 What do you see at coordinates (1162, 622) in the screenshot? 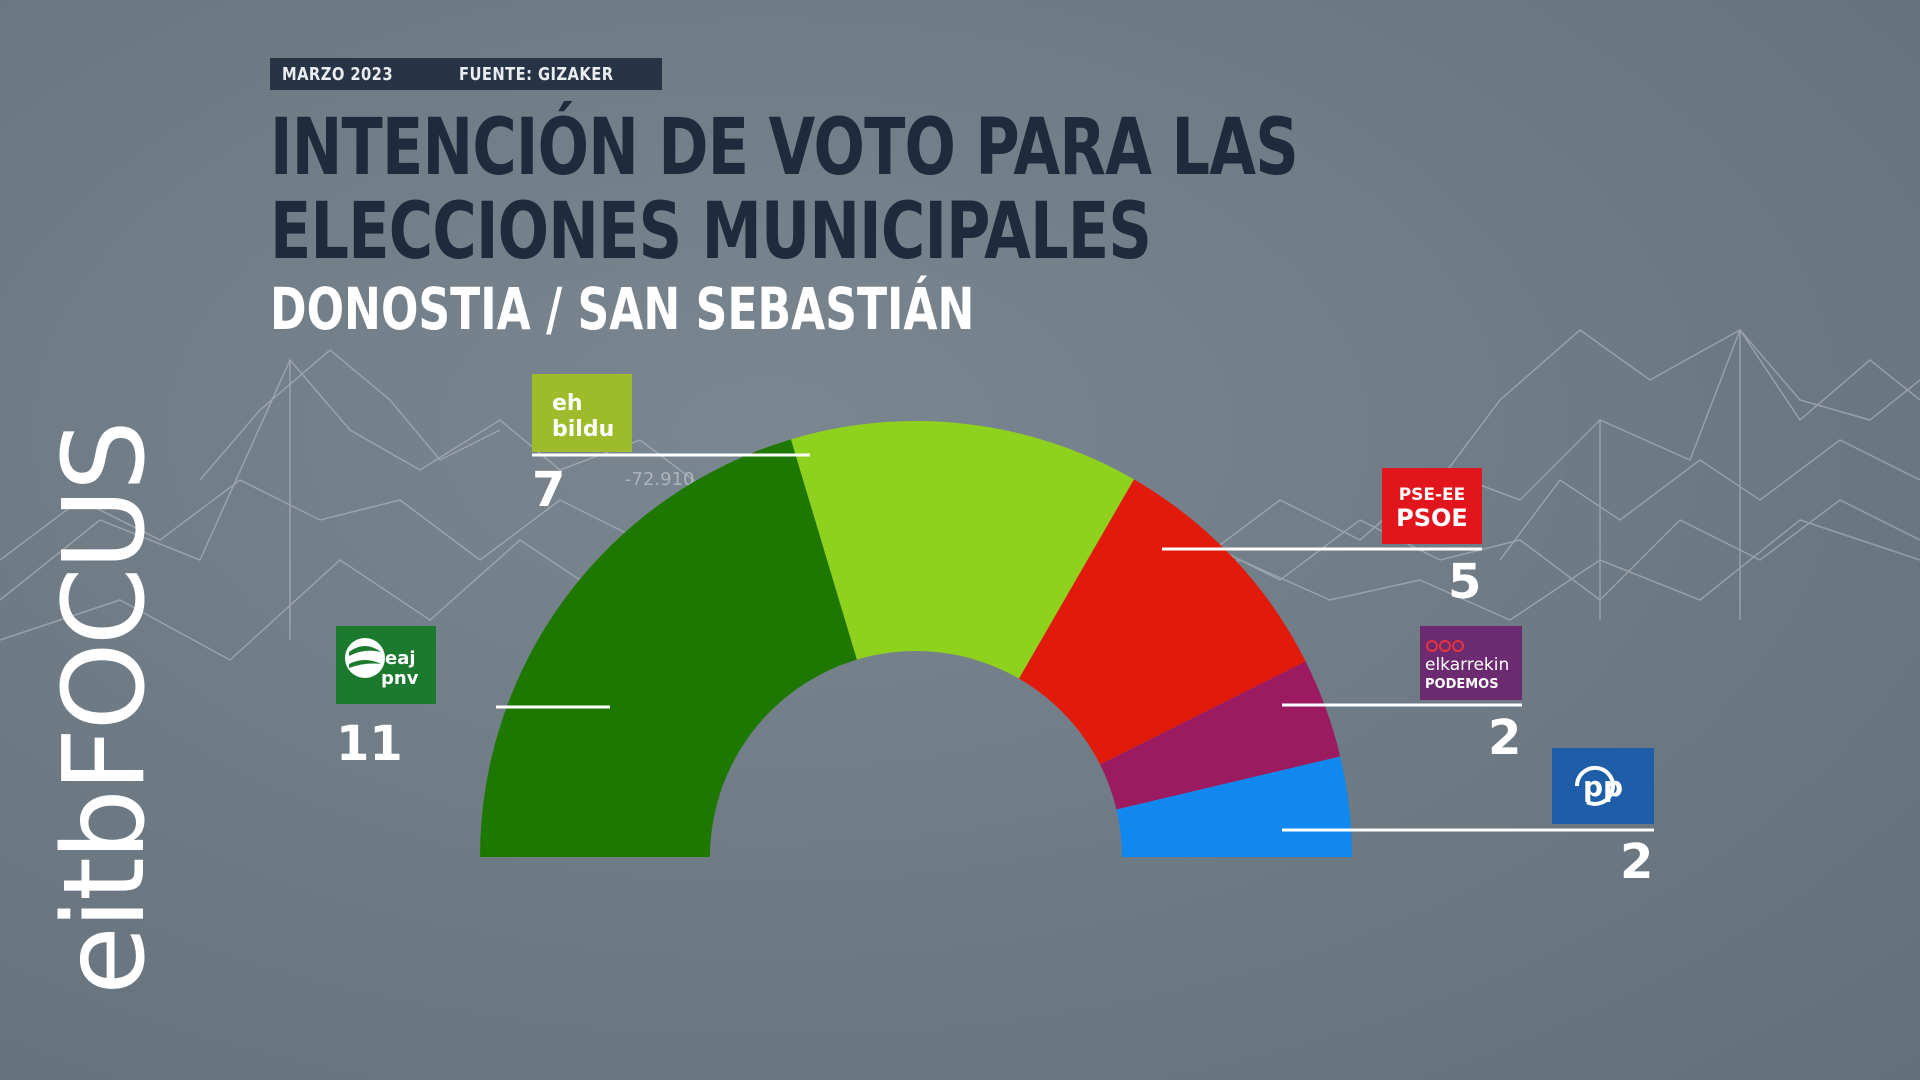
I see `arc-segment-psoe` at bounding box center [1162, 622].